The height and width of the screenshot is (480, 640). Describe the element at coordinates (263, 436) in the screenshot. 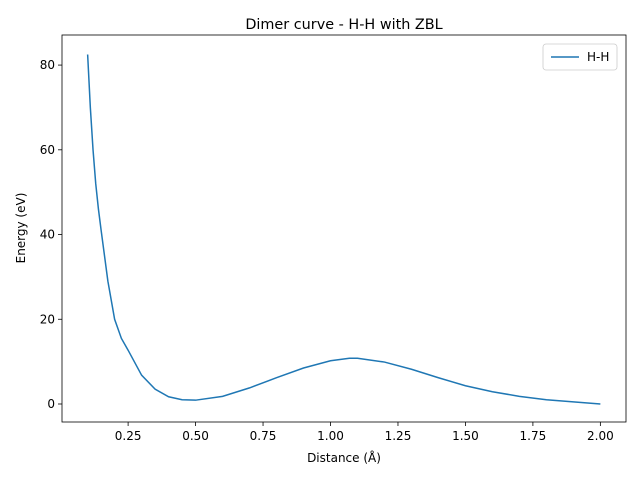

I see `x-tick-label: 0.75` at that location.